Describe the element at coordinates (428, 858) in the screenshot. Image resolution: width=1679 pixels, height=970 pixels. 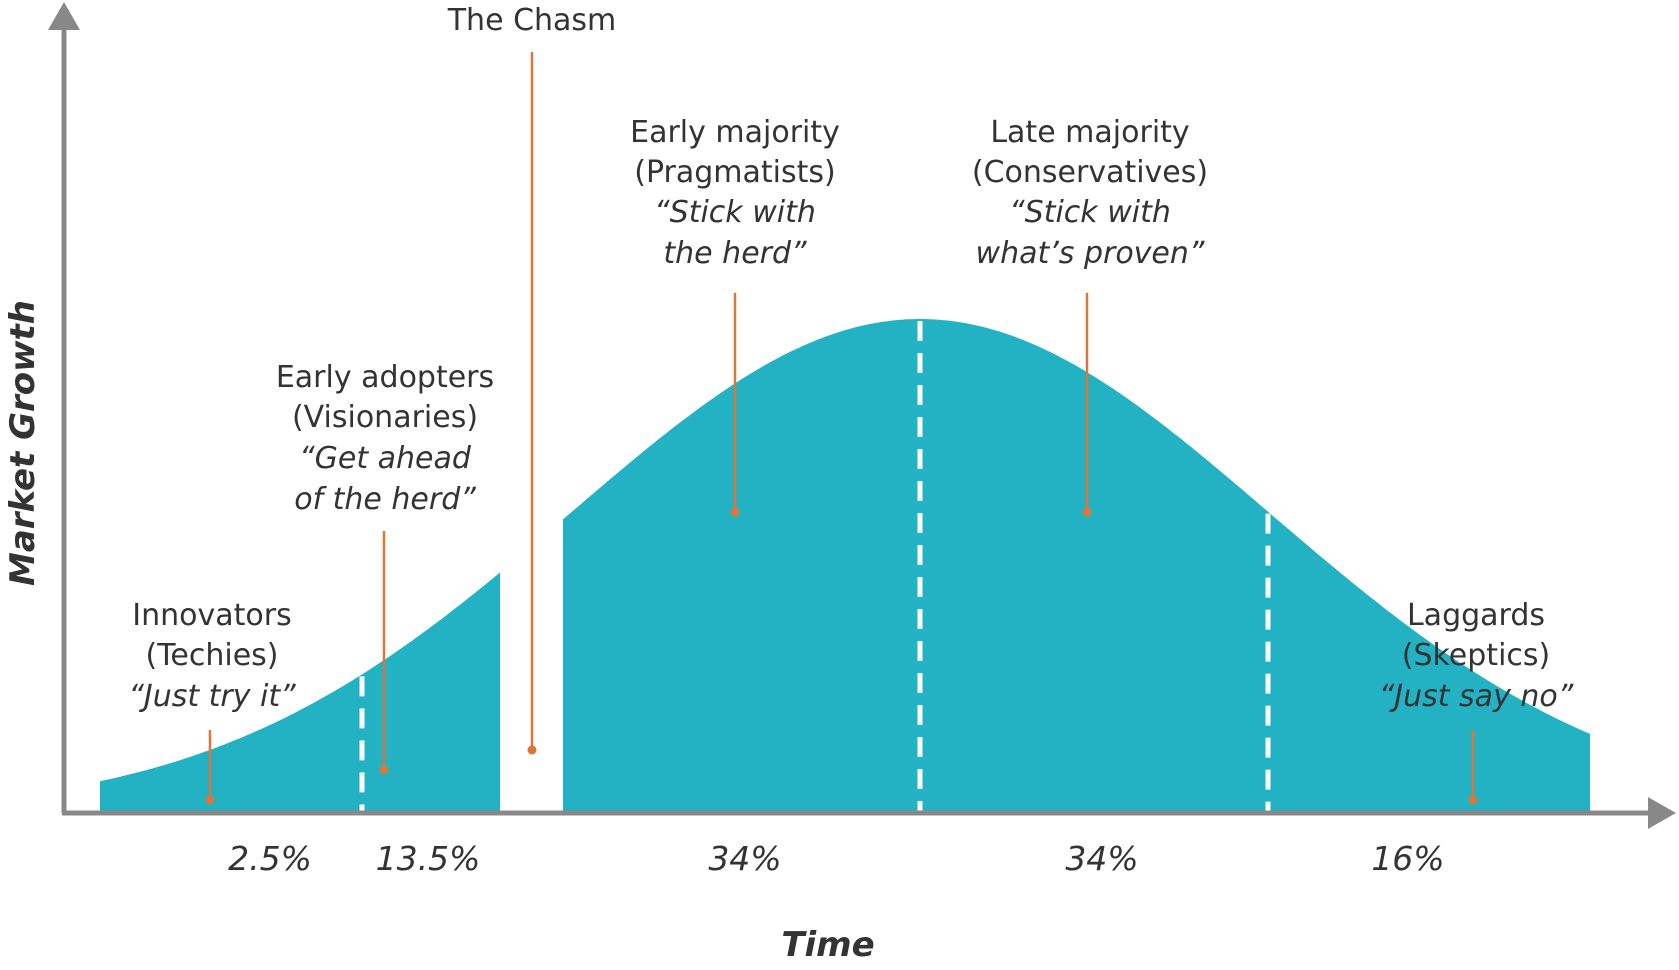
I see `share-early-adopters: 13.5%` at that location.